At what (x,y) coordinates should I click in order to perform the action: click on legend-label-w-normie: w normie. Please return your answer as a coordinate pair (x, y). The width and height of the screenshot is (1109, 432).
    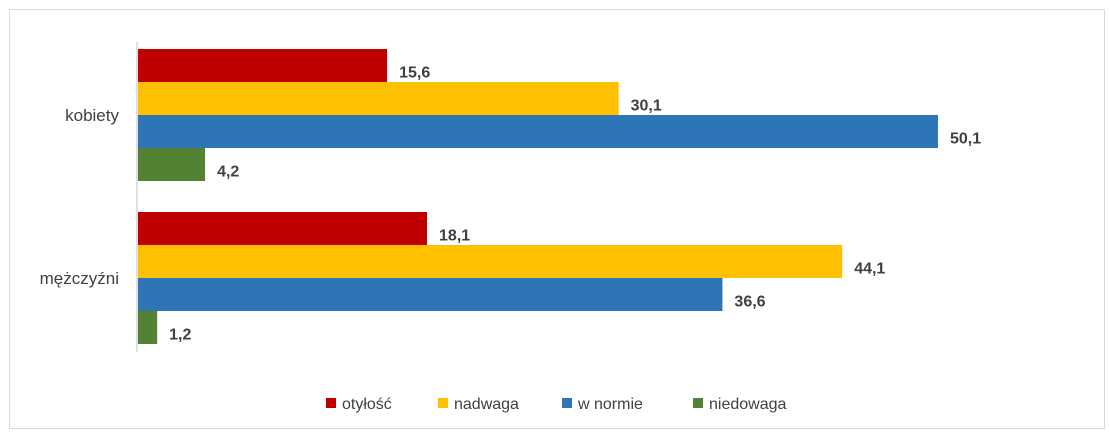
    Looking at the image, I should click on (610, 404).